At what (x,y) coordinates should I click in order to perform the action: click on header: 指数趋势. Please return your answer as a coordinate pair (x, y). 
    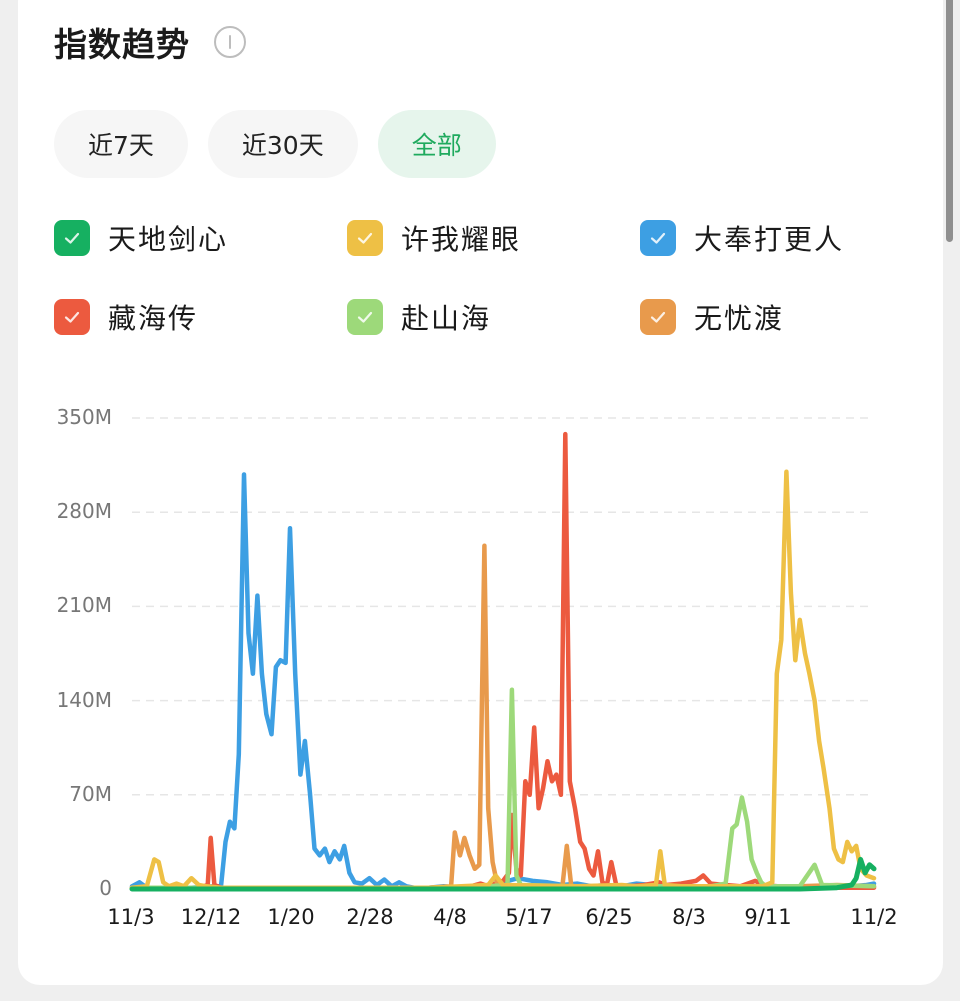
    Looking at the image, I should click on (150, 42).